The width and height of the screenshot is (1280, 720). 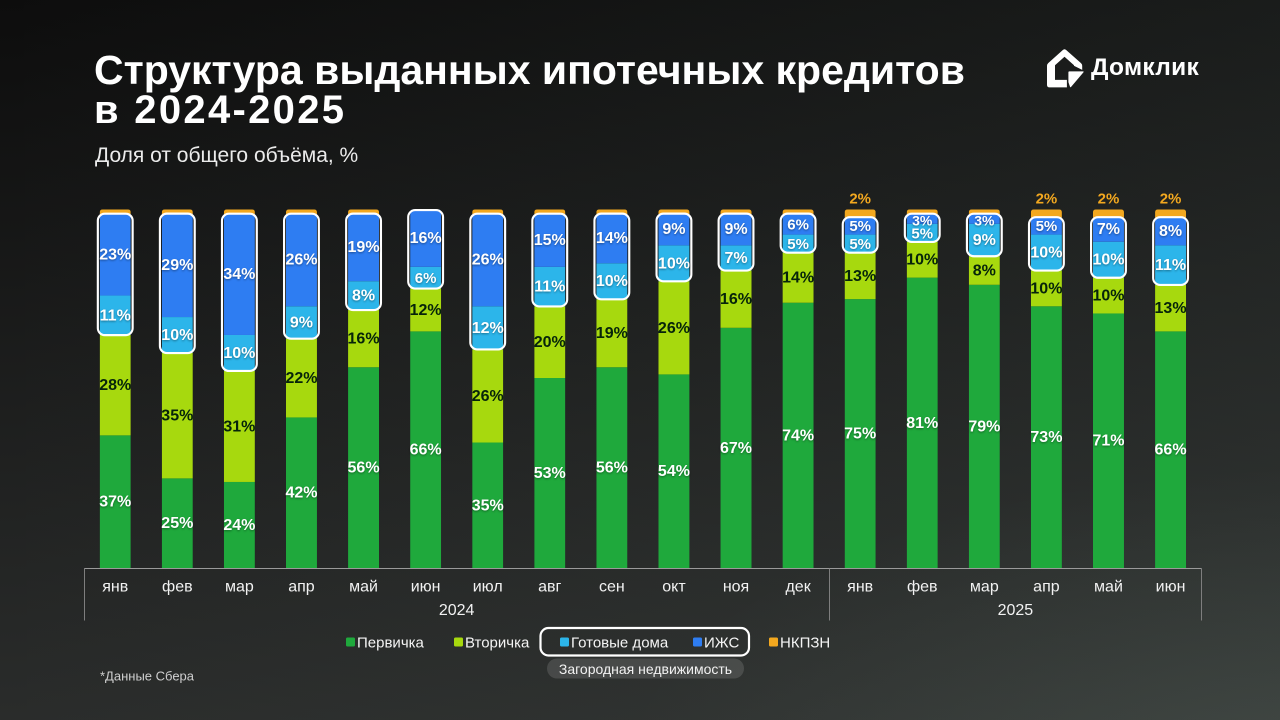 What do you see at coordinates (736, 586) in the screenshot?
I see `svg-text: ноя` at bounding box center [736, 586].